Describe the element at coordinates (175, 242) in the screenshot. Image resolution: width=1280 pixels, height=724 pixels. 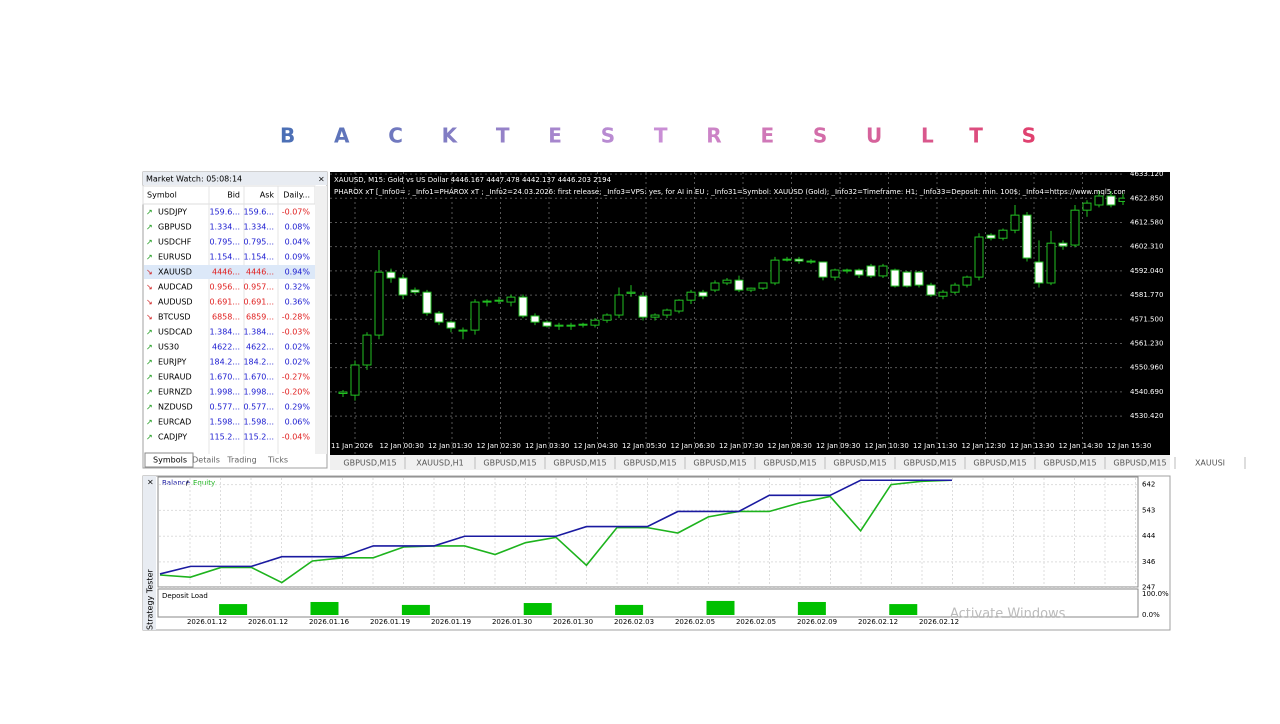
I see `symbol: USDCHF` at that location.